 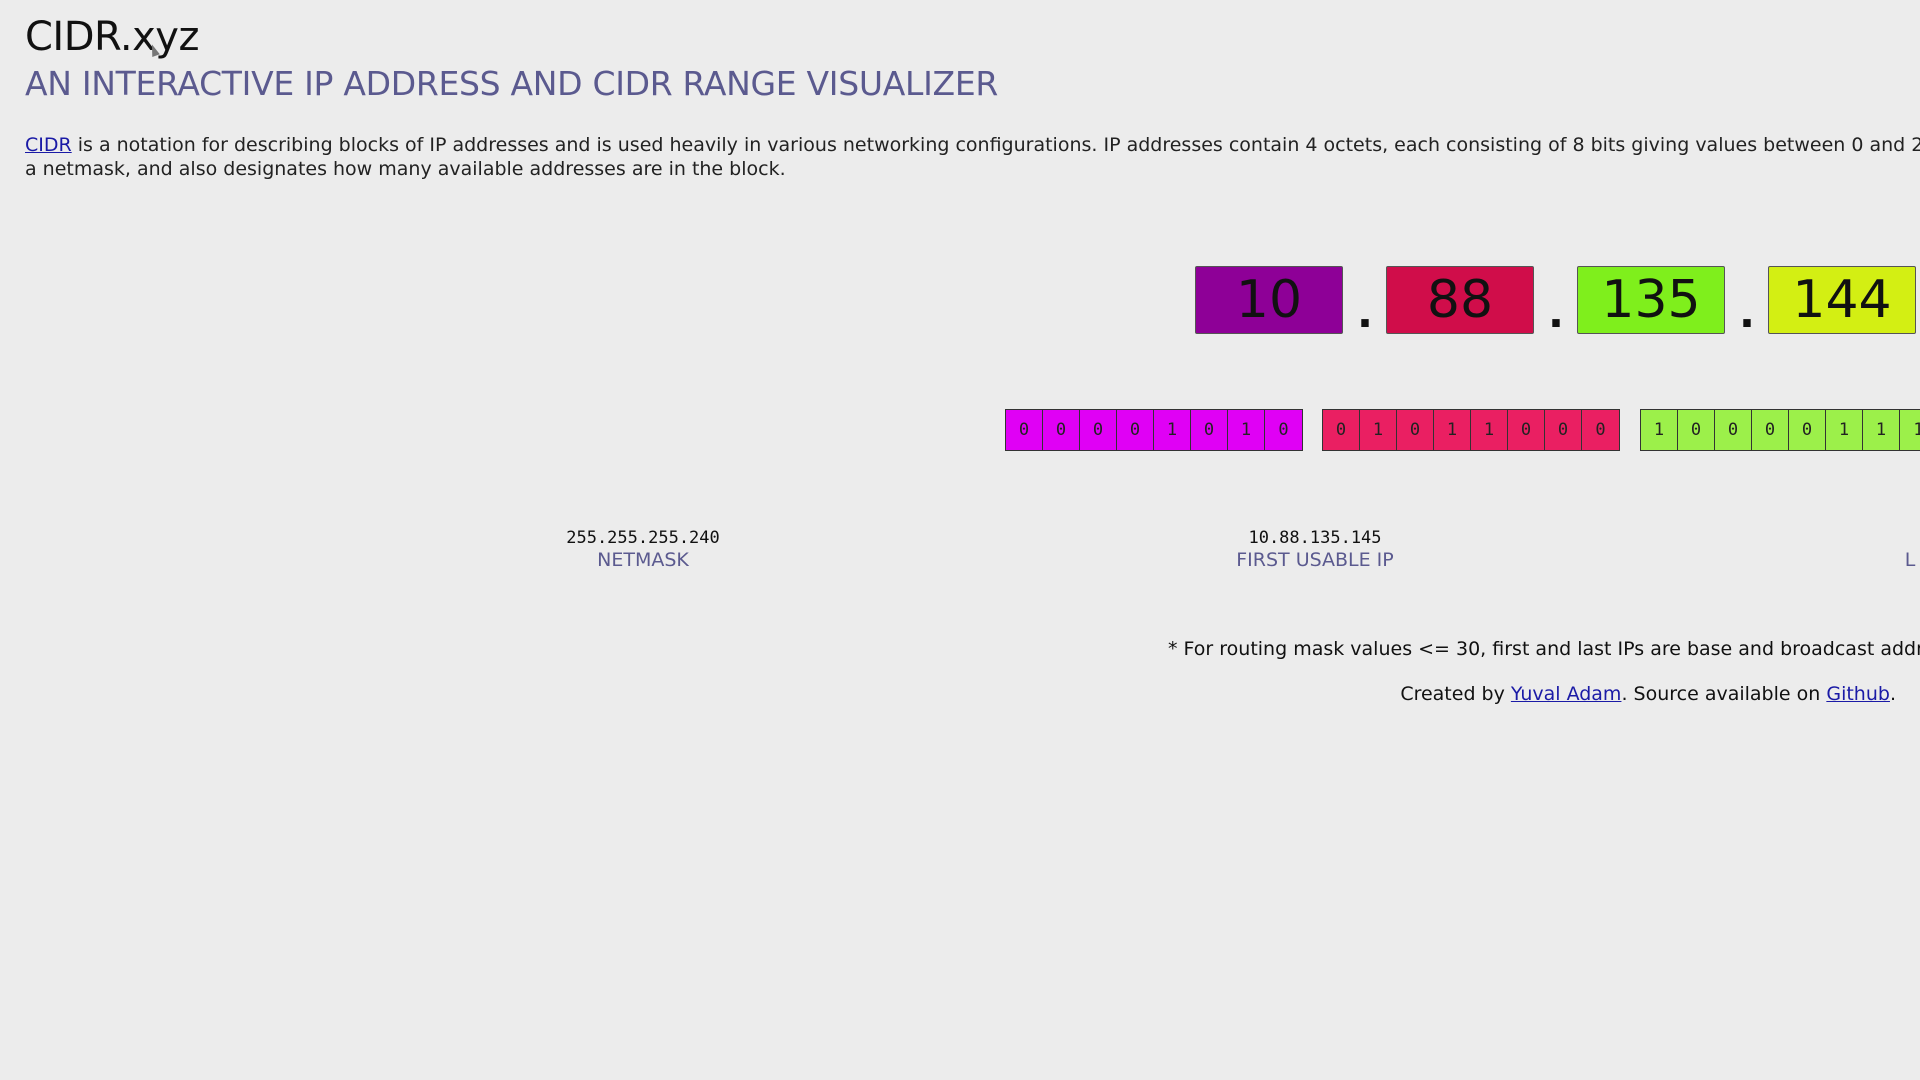 I want to click on first-usable-ip-value: 10.88.135.145, so click(x=1315, y=538).